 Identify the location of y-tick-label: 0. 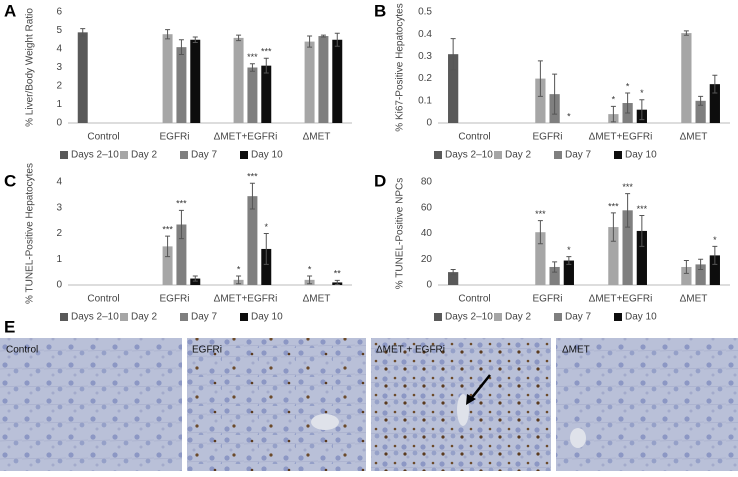
(59, 123).